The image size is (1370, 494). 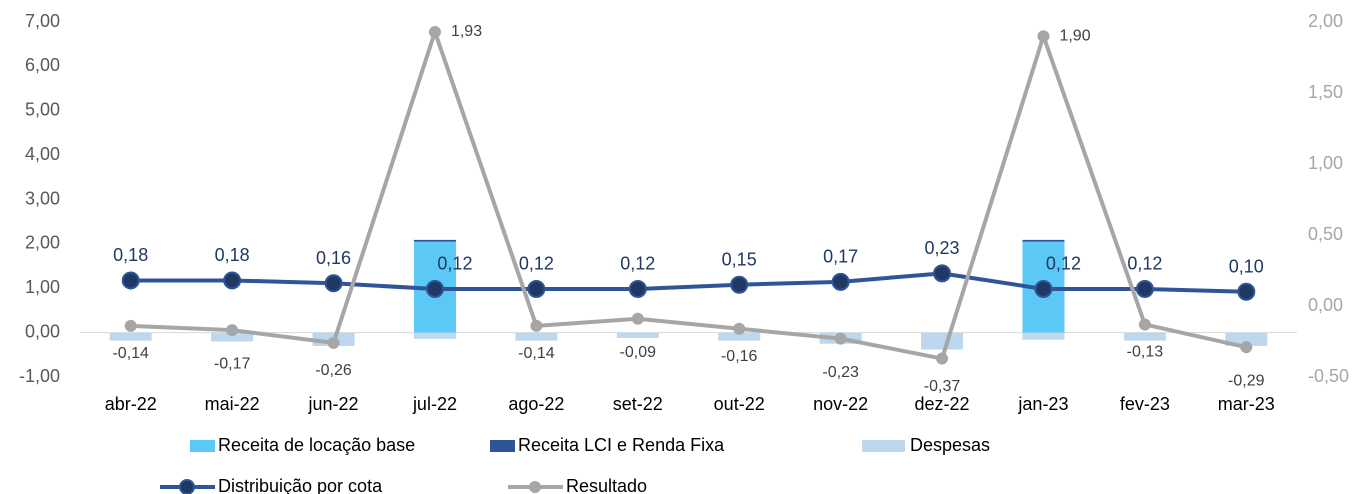 What do you see at coordinates (131, 404) in the screenshot?
I see `x-tick-label: abr-22` at bounding box center [131, 404].